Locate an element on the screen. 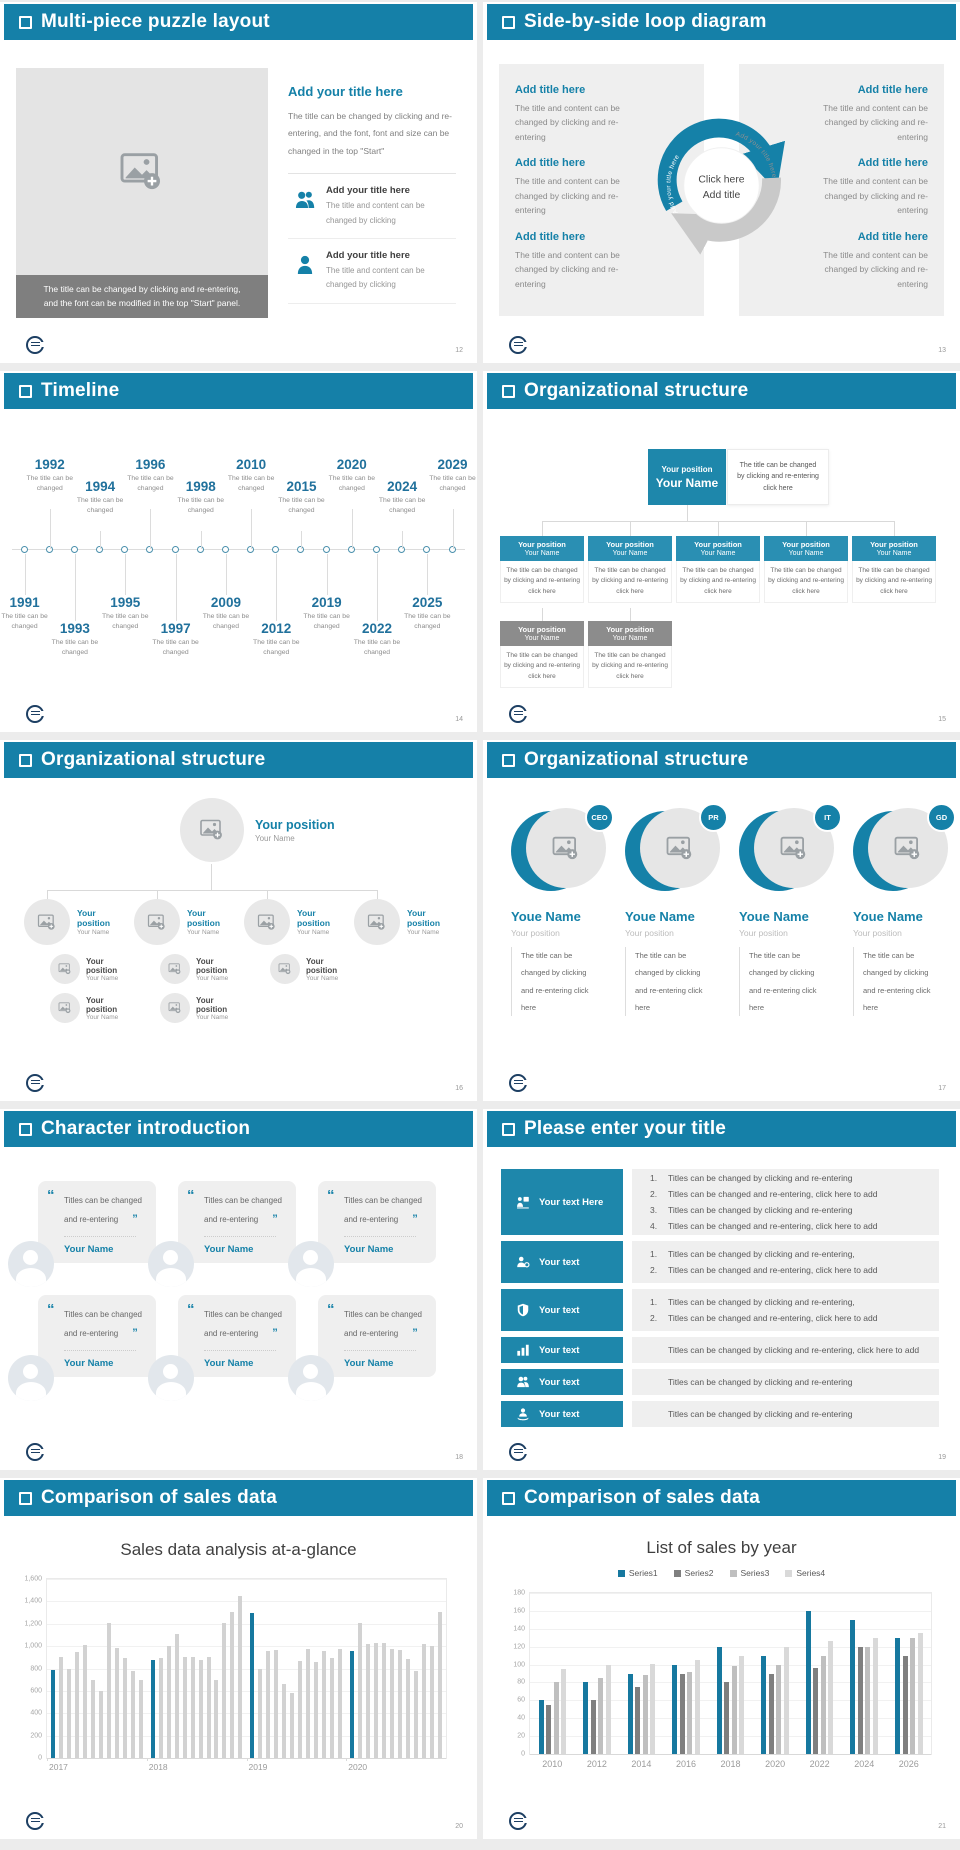 The image size is (960, 1850). timeline-year: 1994 is located at coordinates (100, 486).